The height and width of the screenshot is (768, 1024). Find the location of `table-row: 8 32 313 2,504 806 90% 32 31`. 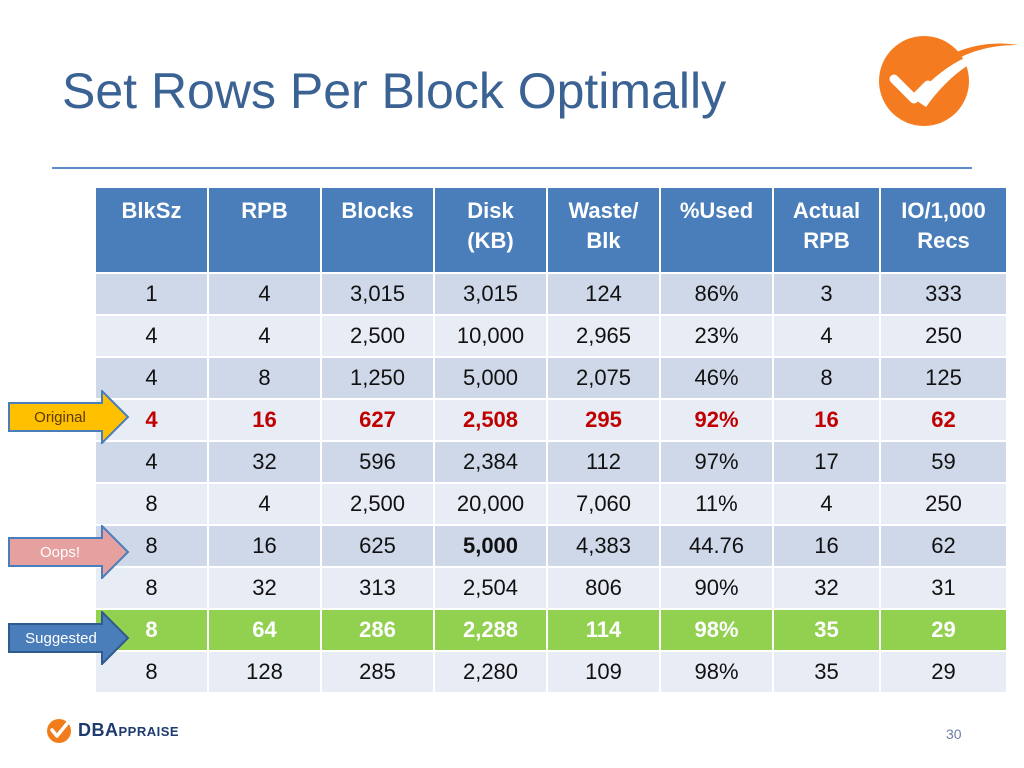

table-row: 8 32 313 2,504 806 90% 32 31 is located at coordinates (551, 588).